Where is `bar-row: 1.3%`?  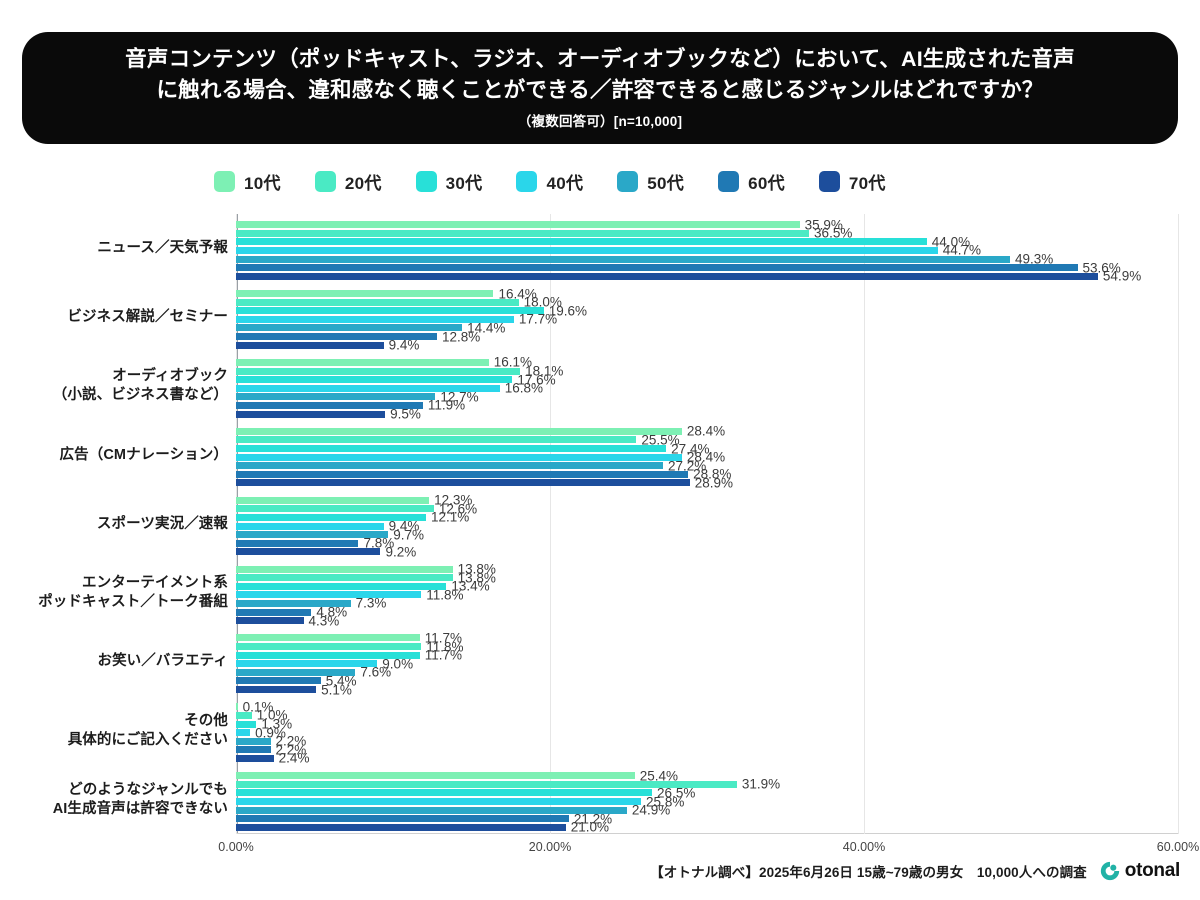 bar-row: 1.3% is located at coordinates (707, 724).